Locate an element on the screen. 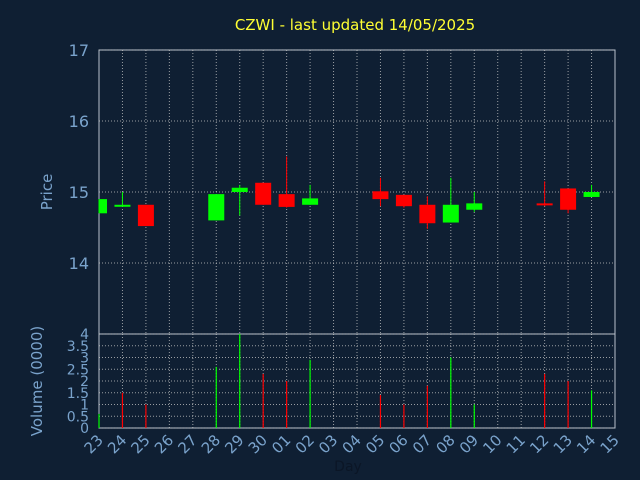  price-tick-label: 15 is located at coordinates (79, 192).